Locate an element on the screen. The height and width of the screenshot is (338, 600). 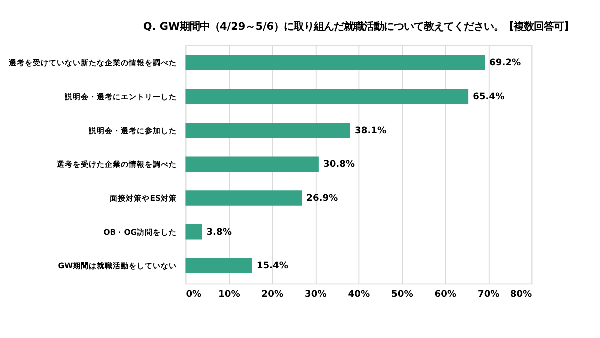
x-tick-label: 70% is located at coordinates (489, 295).